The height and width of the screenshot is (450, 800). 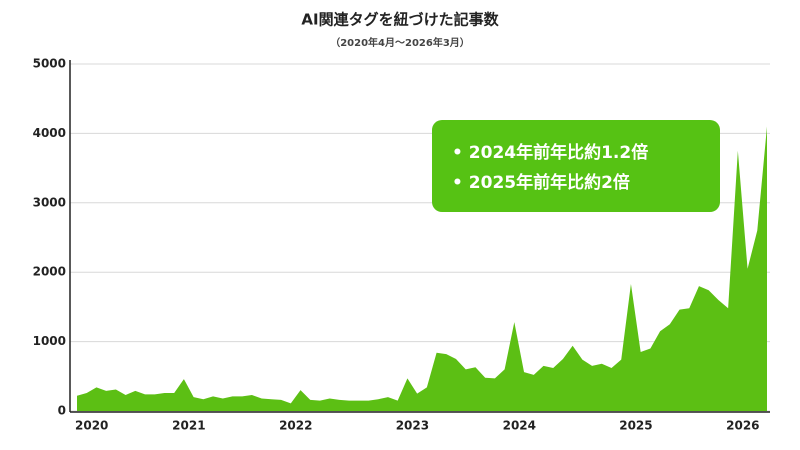 I want to click on x-tick-label: 2026, so click(x=742, y=426).